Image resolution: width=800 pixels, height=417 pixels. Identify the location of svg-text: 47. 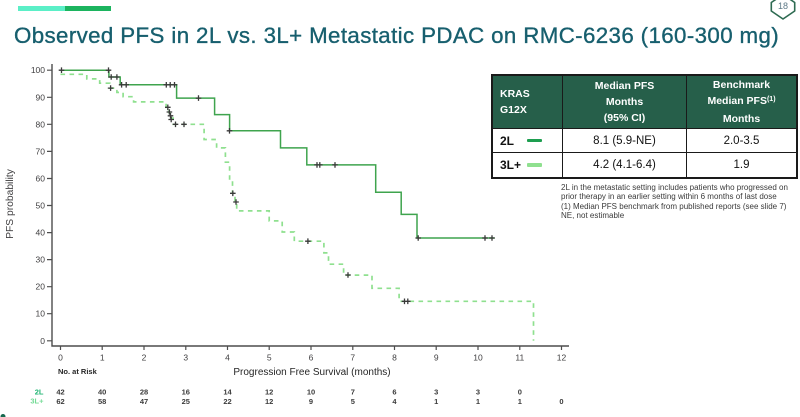
(144, 401).